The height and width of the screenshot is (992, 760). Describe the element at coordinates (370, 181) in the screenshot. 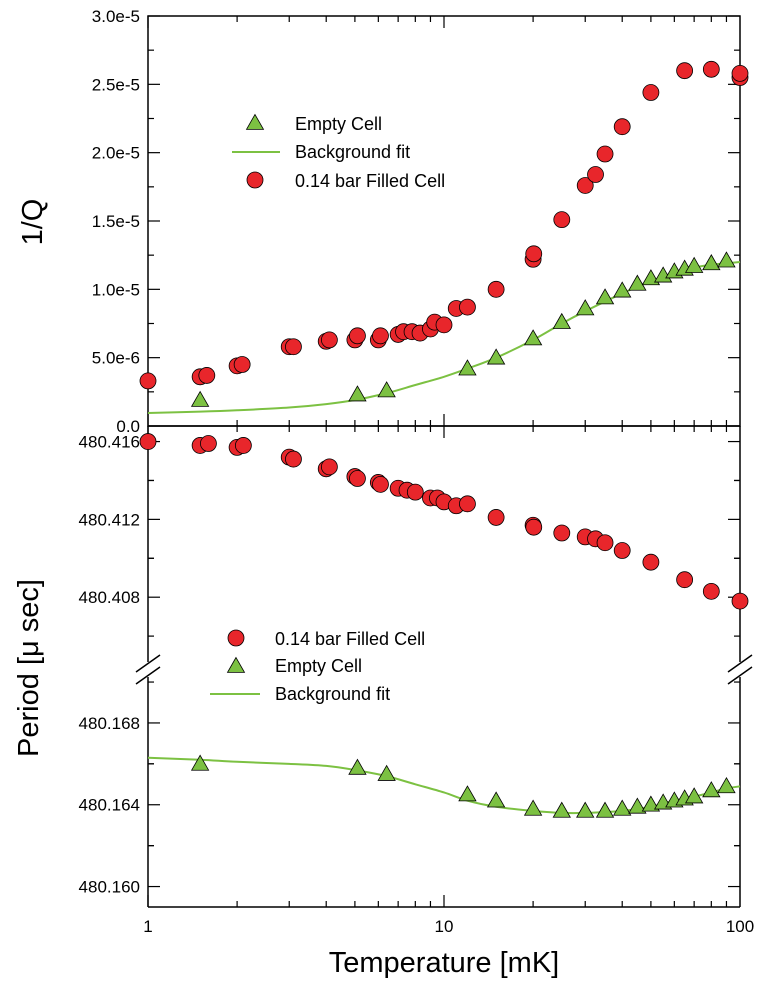

I see `top-legend-filled-cell-label: 0.14 bar Filled Cell` at that location.